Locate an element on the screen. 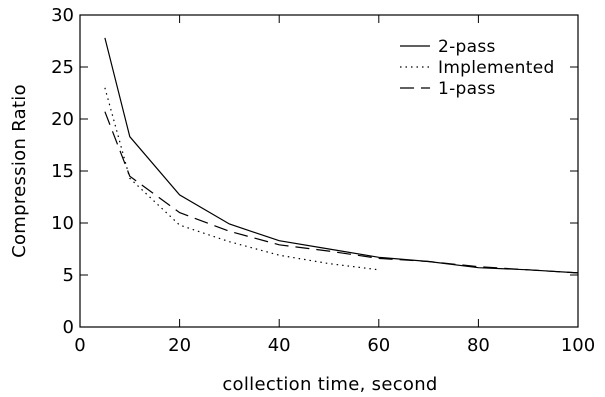  y-tick-label: 0 is located at coordinates (68, 327).